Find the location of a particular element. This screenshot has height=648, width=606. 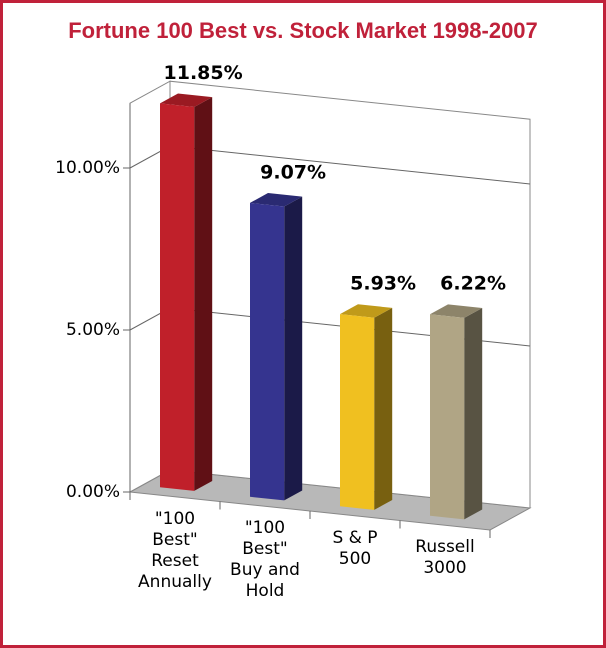

x-tick-label: "100 Best" Buy and Hold is located at coordinates (265, 560).